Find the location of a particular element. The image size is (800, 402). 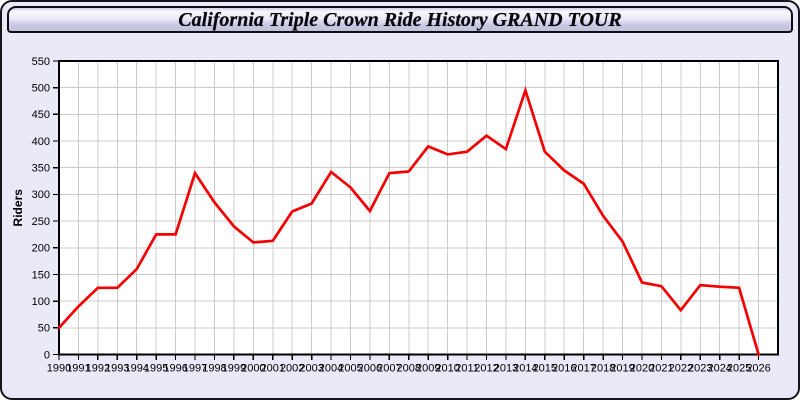

y-tick-label: 100 is located at coordinates (41, 302).